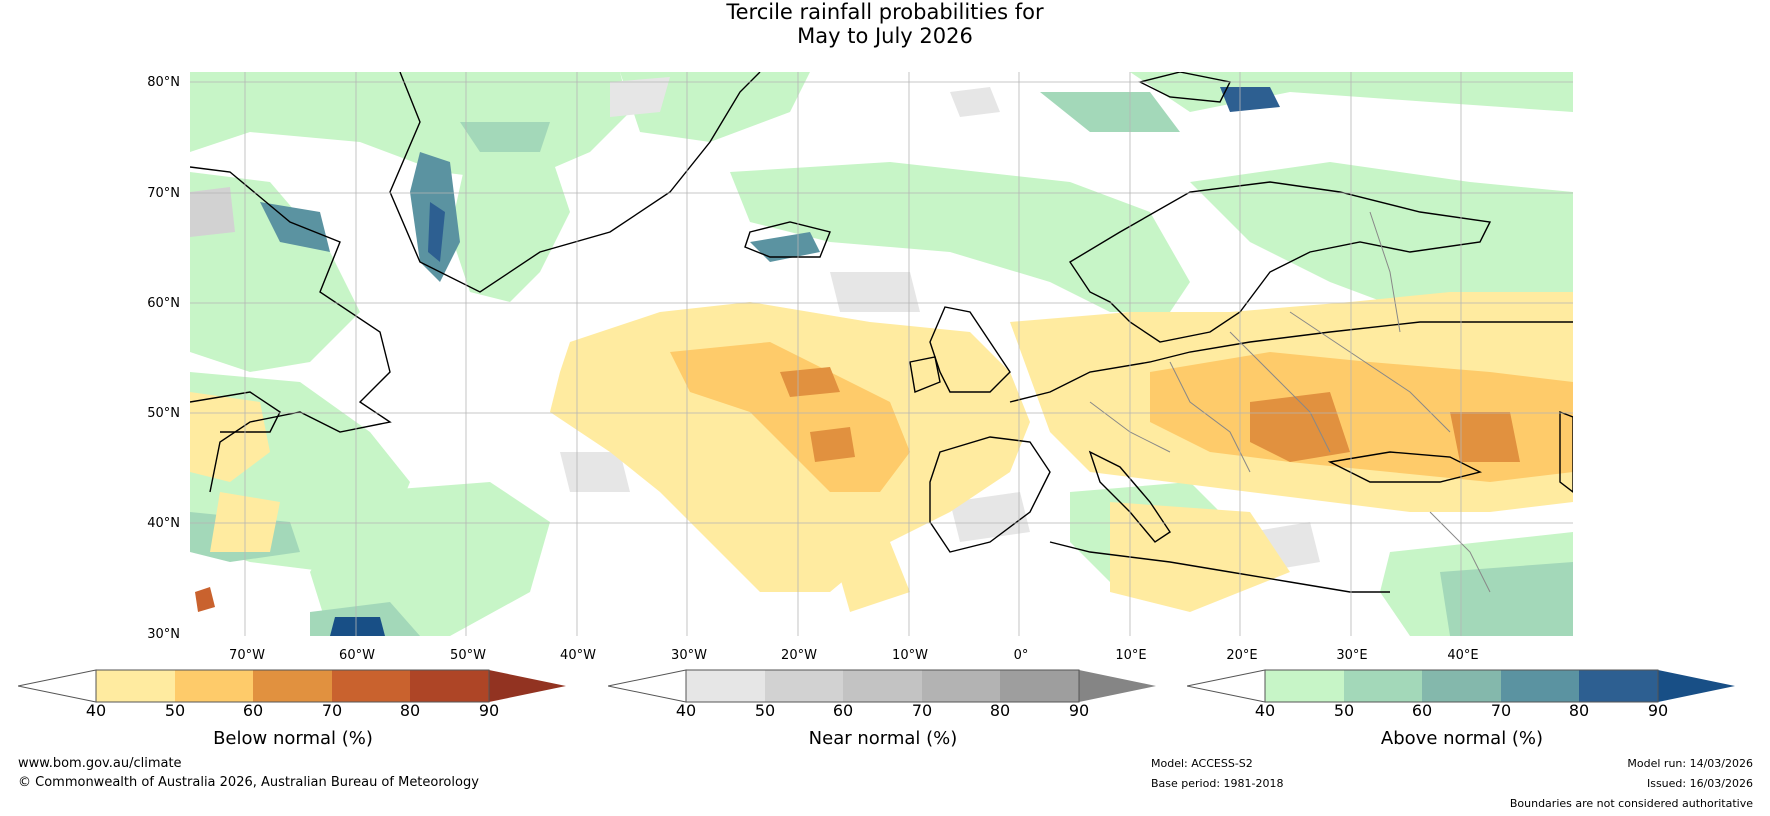  I want to click on lon-label: 70°W, so click(247, 655).